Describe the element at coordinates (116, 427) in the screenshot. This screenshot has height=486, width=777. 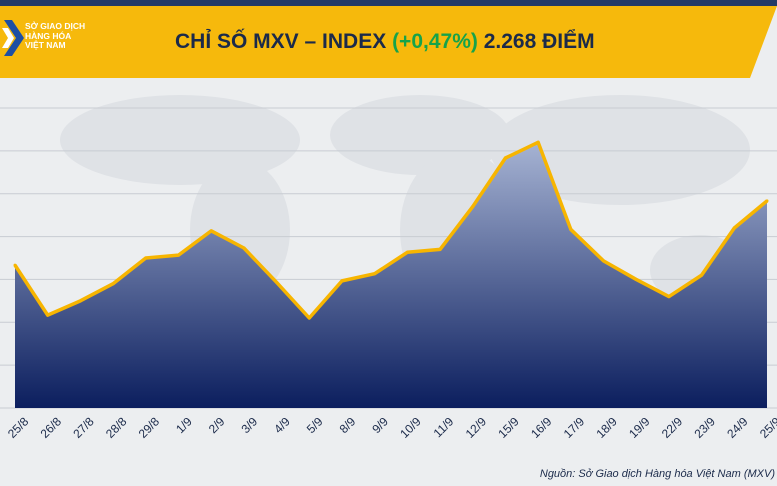
I see `x-tick-label: 28/8` at that location.